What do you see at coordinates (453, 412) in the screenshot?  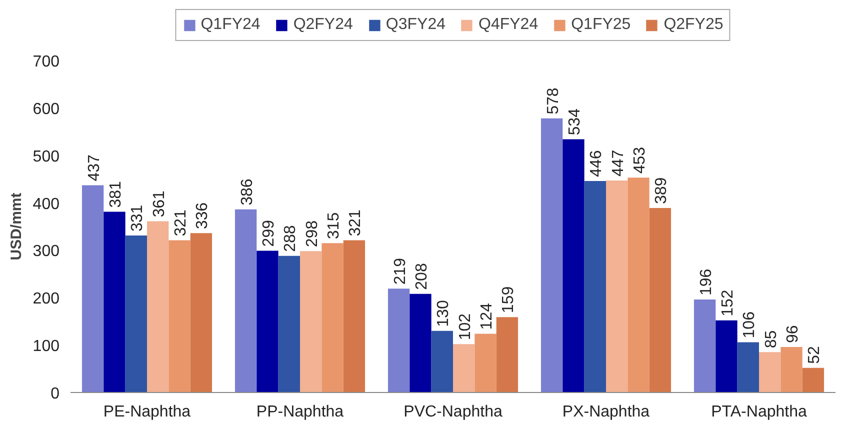 I see `x-tick-label: PVC-Naphtha` at bounding box center [453, 412].